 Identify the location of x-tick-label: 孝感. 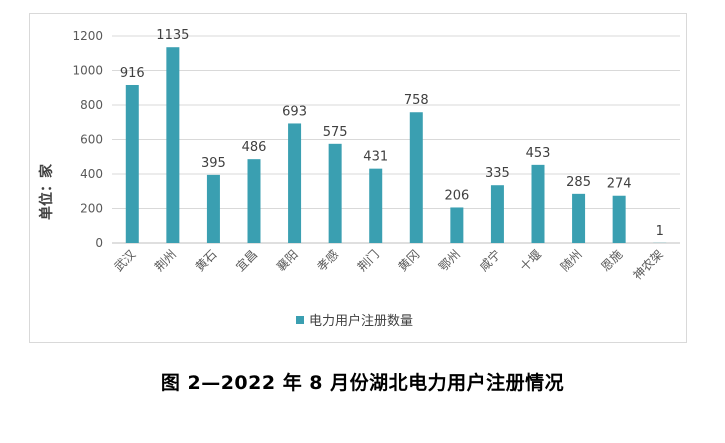
(328, 261).